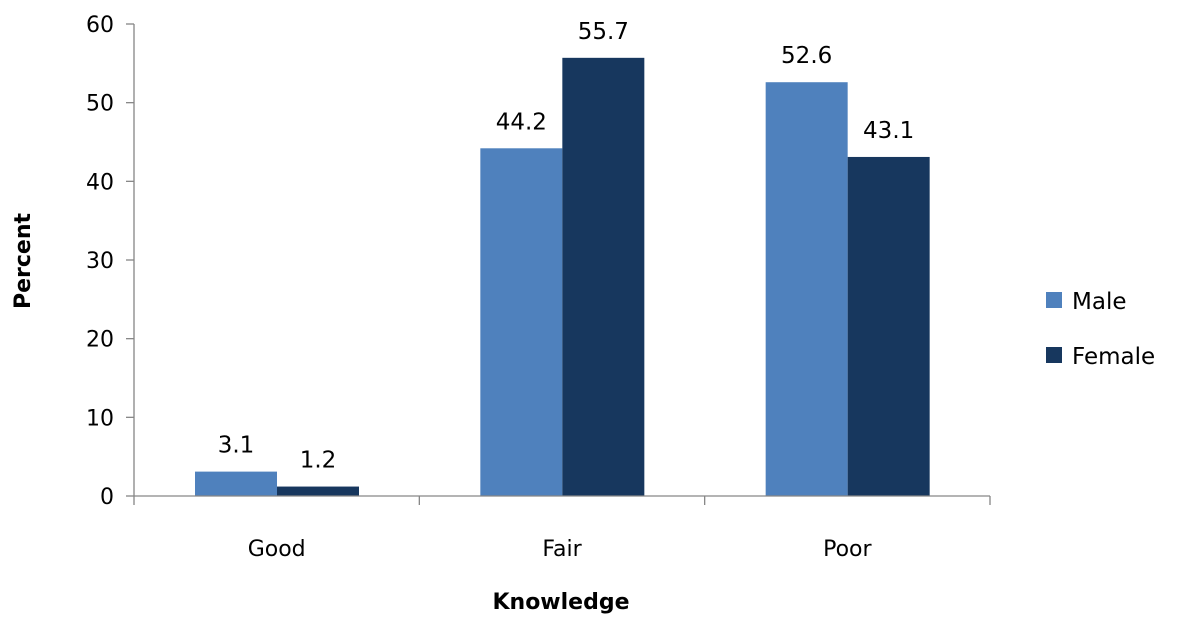 This screenshot has width=1183, height=623. Describe the element at coordinates (1099, 302) in the screenshot. I see `legend-label-male: Male` at that location.